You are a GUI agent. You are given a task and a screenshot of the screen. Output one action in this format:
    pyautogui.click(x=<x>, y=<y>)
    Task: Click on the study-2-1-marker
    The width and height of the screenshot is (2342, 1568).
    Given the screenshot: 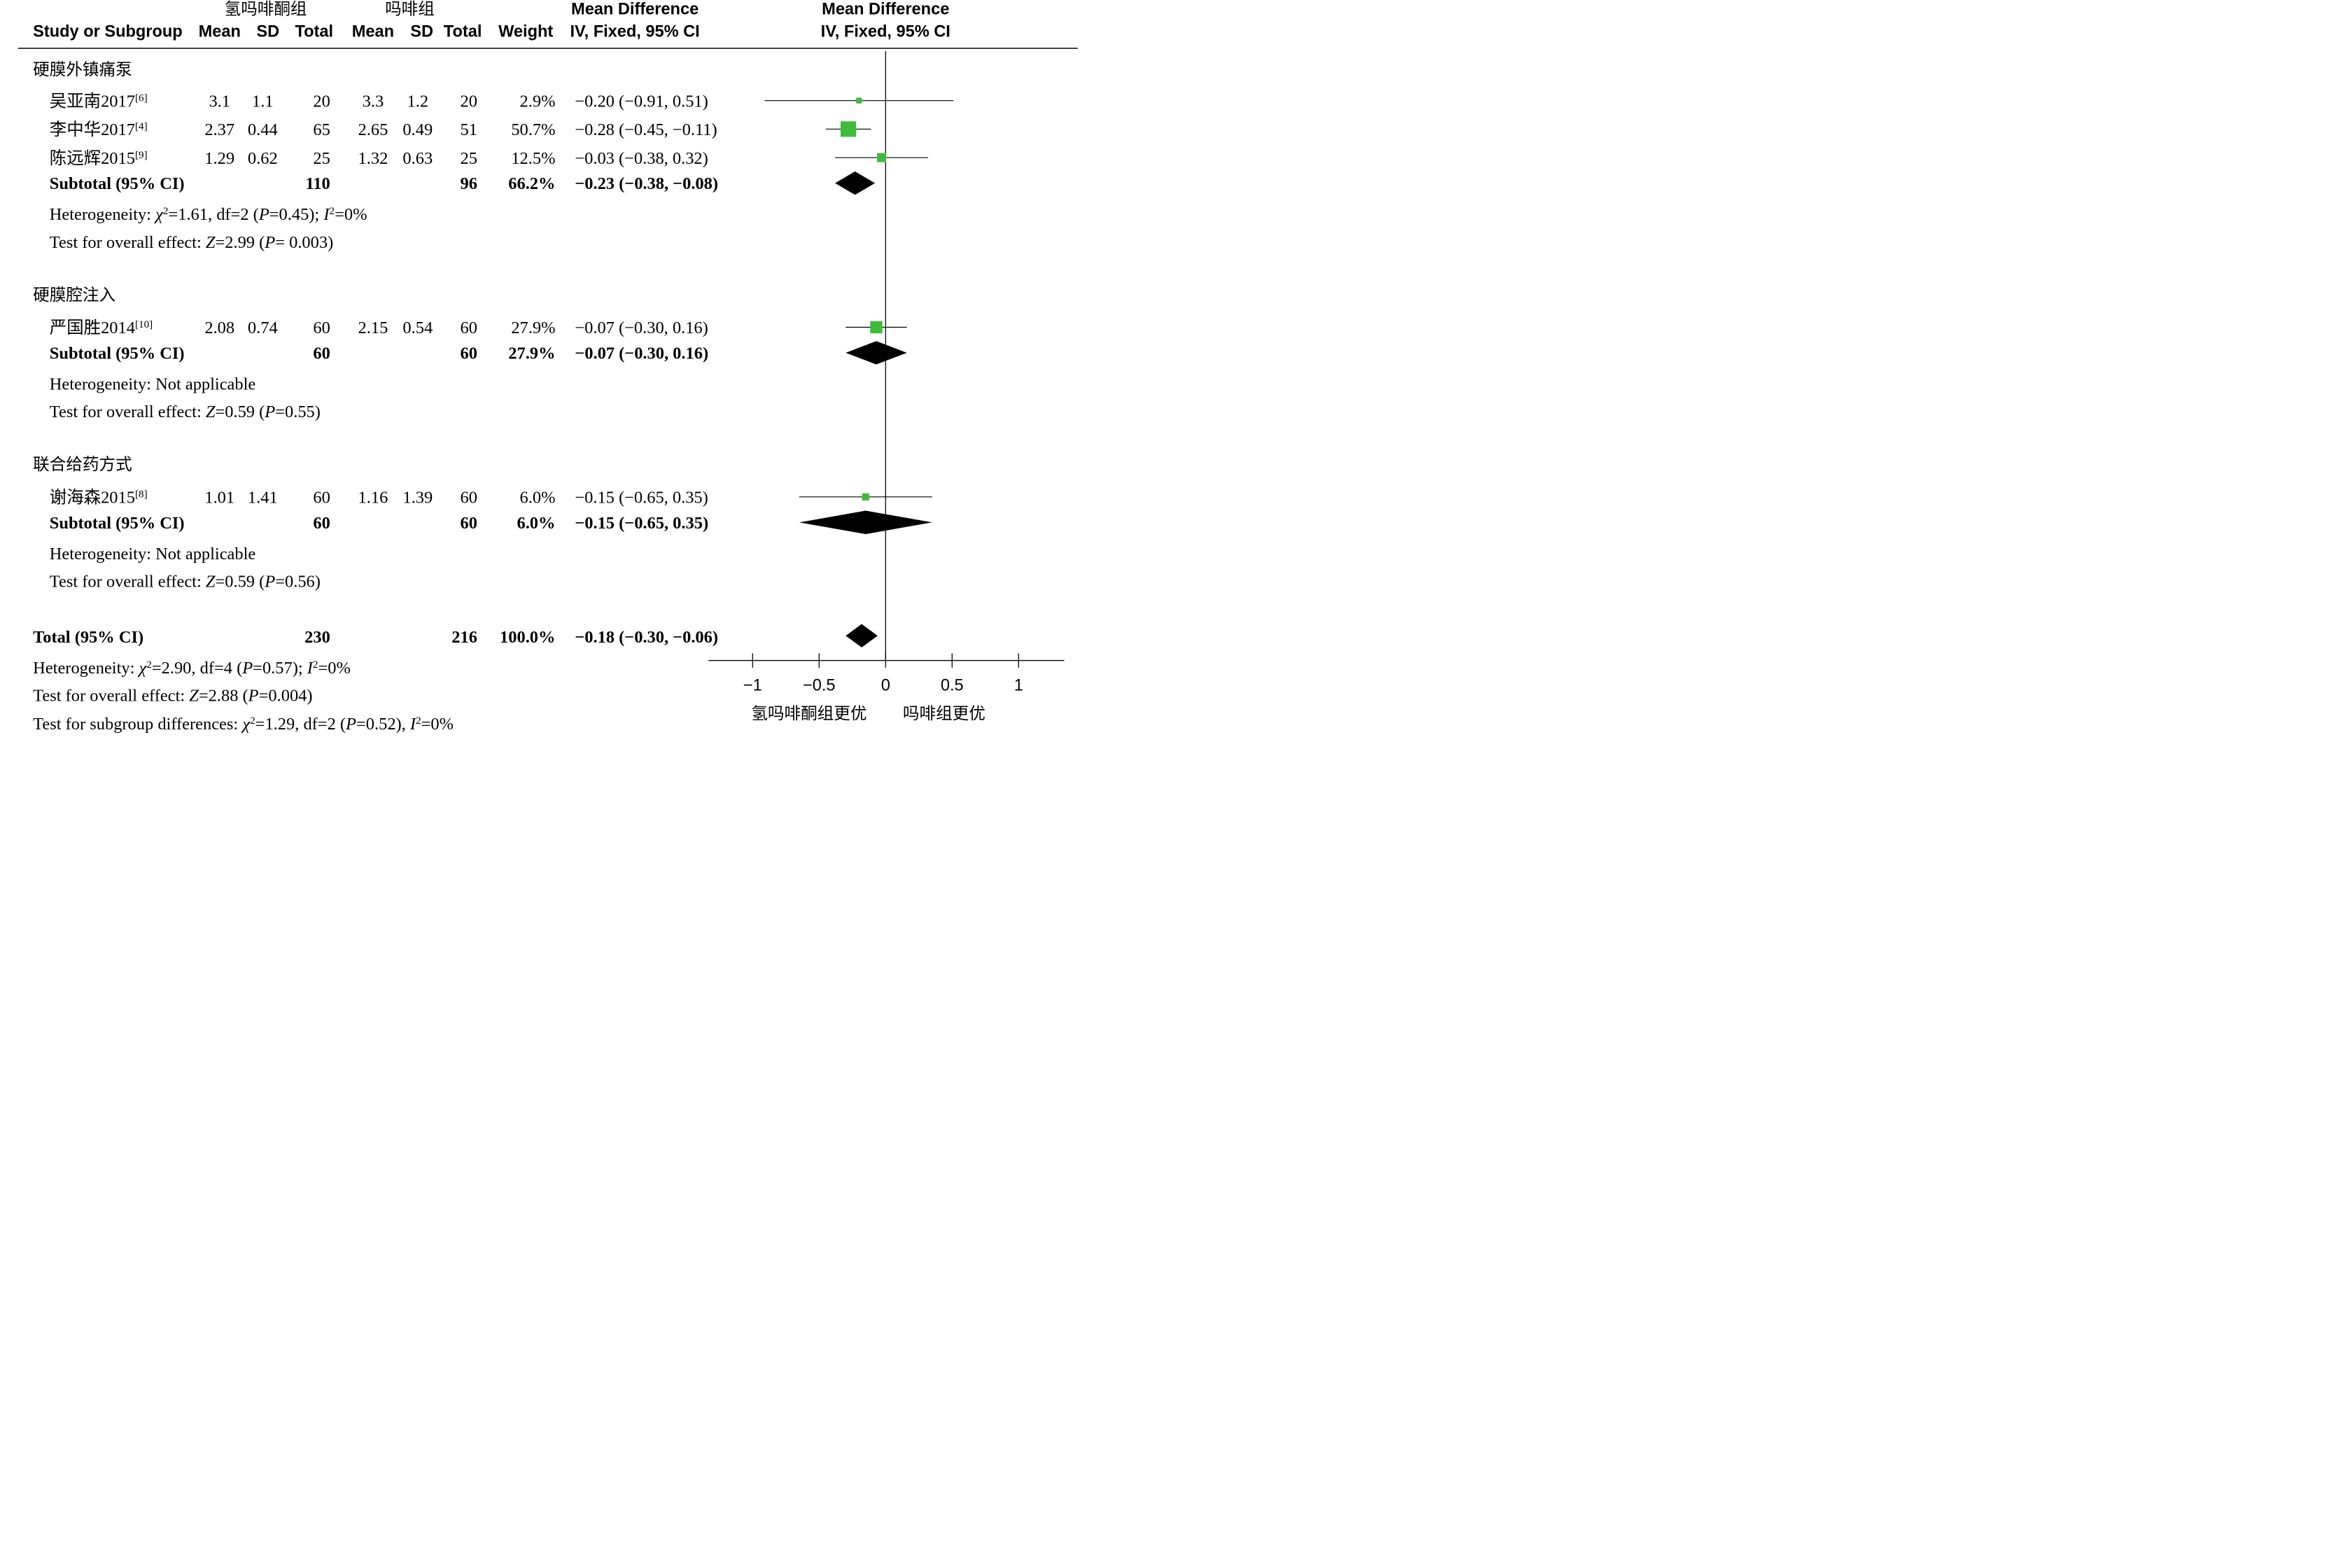 What is the action you would take?
    pyautogui.click(x=876, y=327)
    